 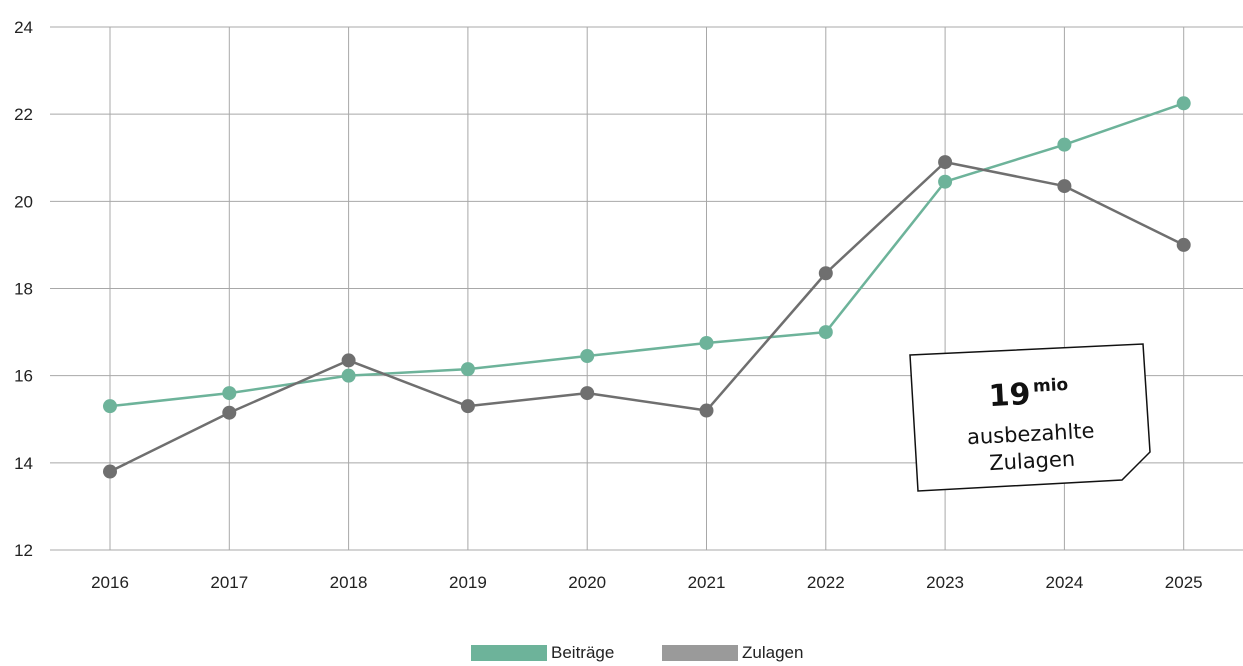 What do you see at coordinates (647, 582) in the screenshot?
I see `x-axis-labels: 2016 2017 2018 2019 2020 2021 2022 2023 2024 2025` at bounding box center [647, 582].